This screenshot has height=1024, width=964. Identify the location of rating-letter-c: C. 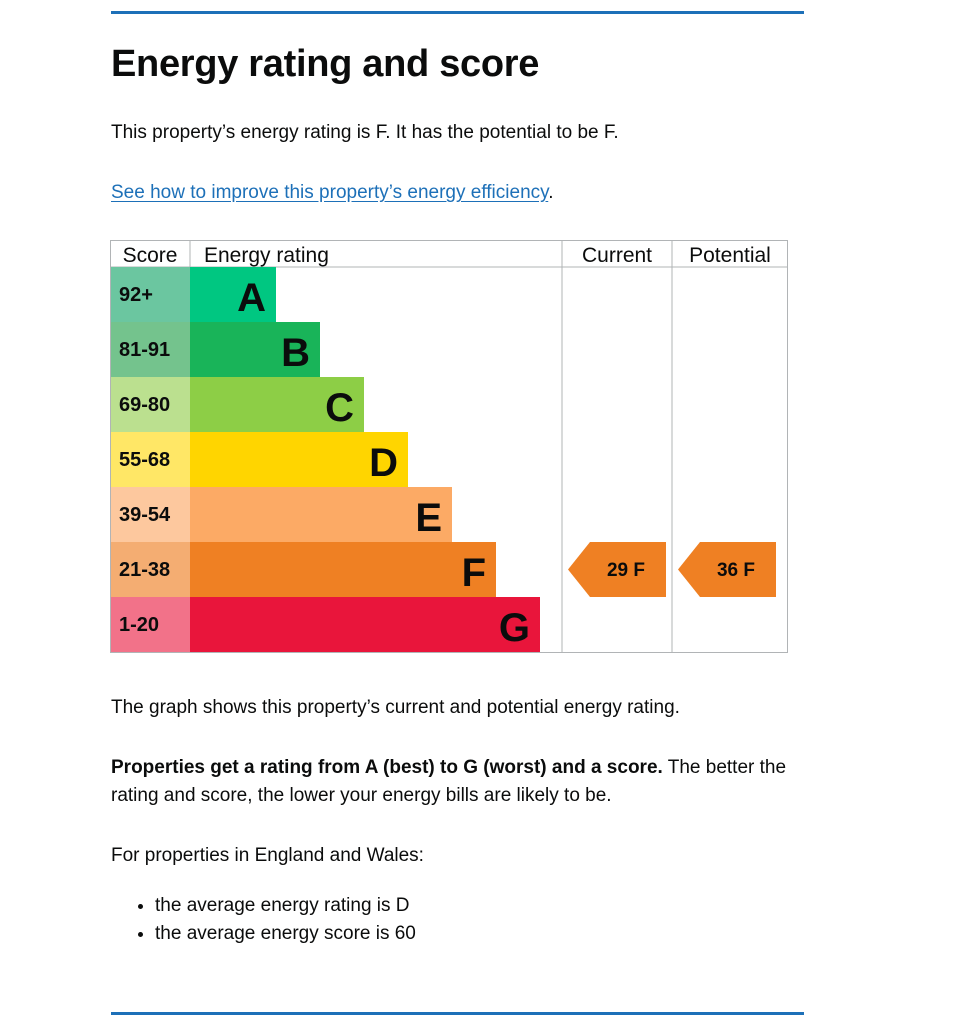
(339, 408).